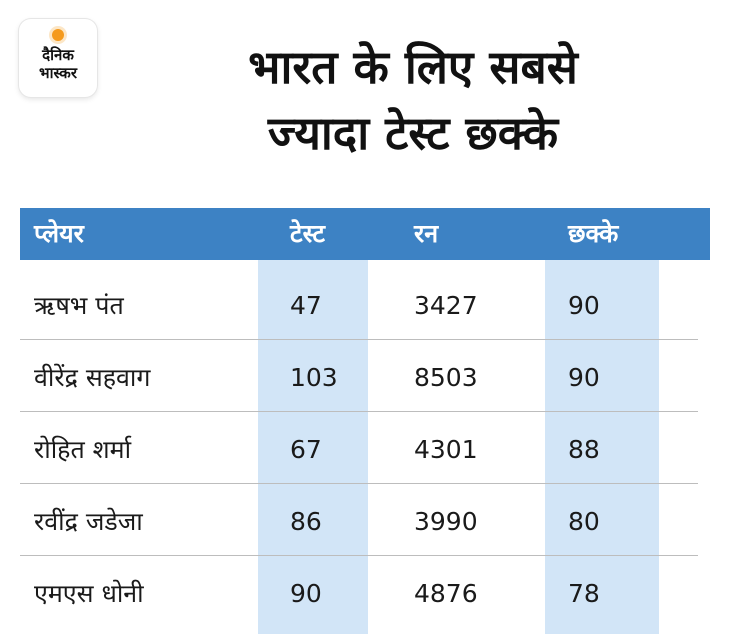  Describe the element at coordinates (584, 593) in the screenshot. I see `sixes-value: 78` at that location.